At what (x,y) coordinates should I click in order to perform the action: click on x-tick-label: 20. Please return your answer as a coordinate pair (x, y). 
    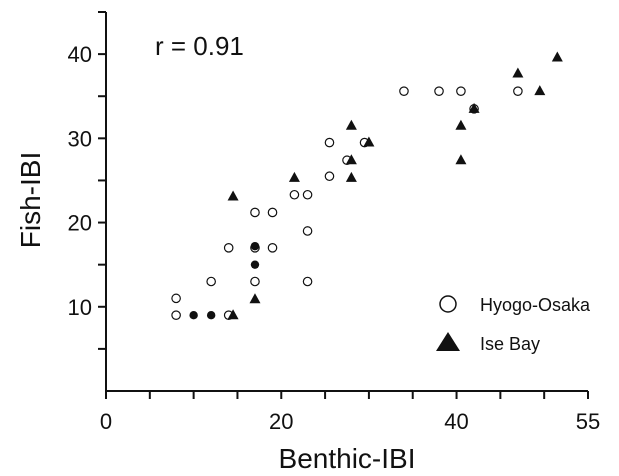
    Looking at the image, I should click on (281, 421).